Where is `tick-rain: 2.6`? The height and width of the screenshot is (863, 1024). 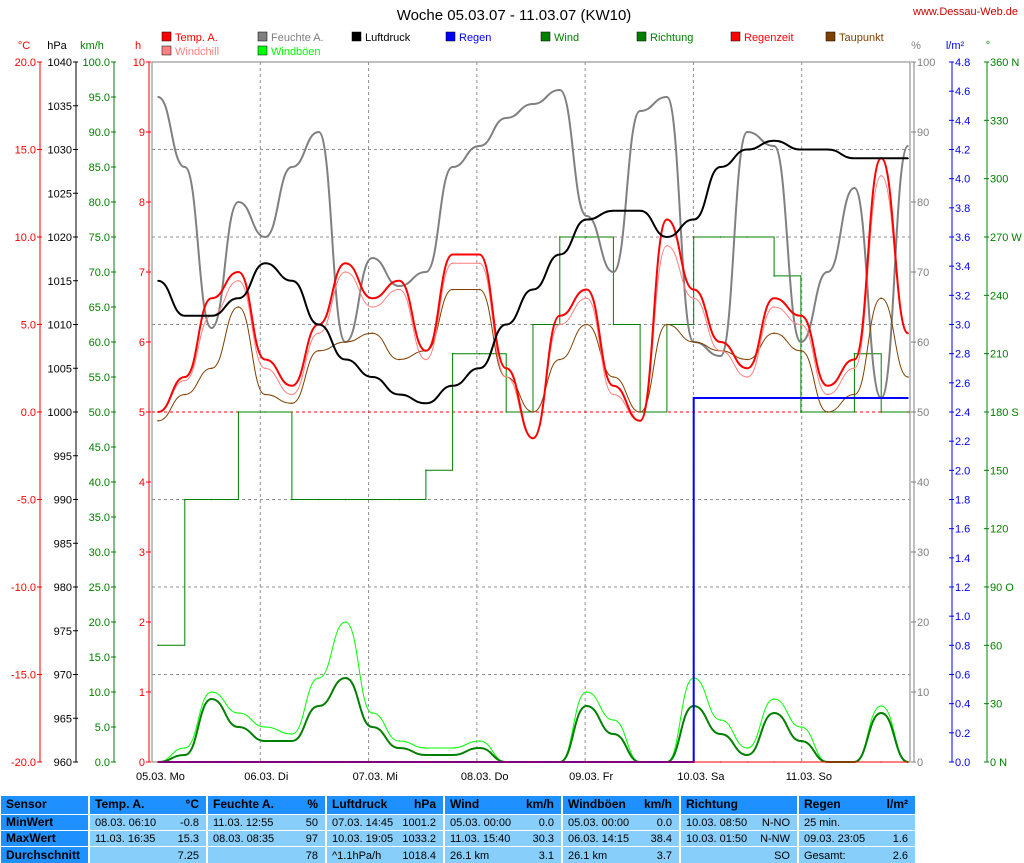 tick-rain: 2.6 is located at coordinates (962, 384).